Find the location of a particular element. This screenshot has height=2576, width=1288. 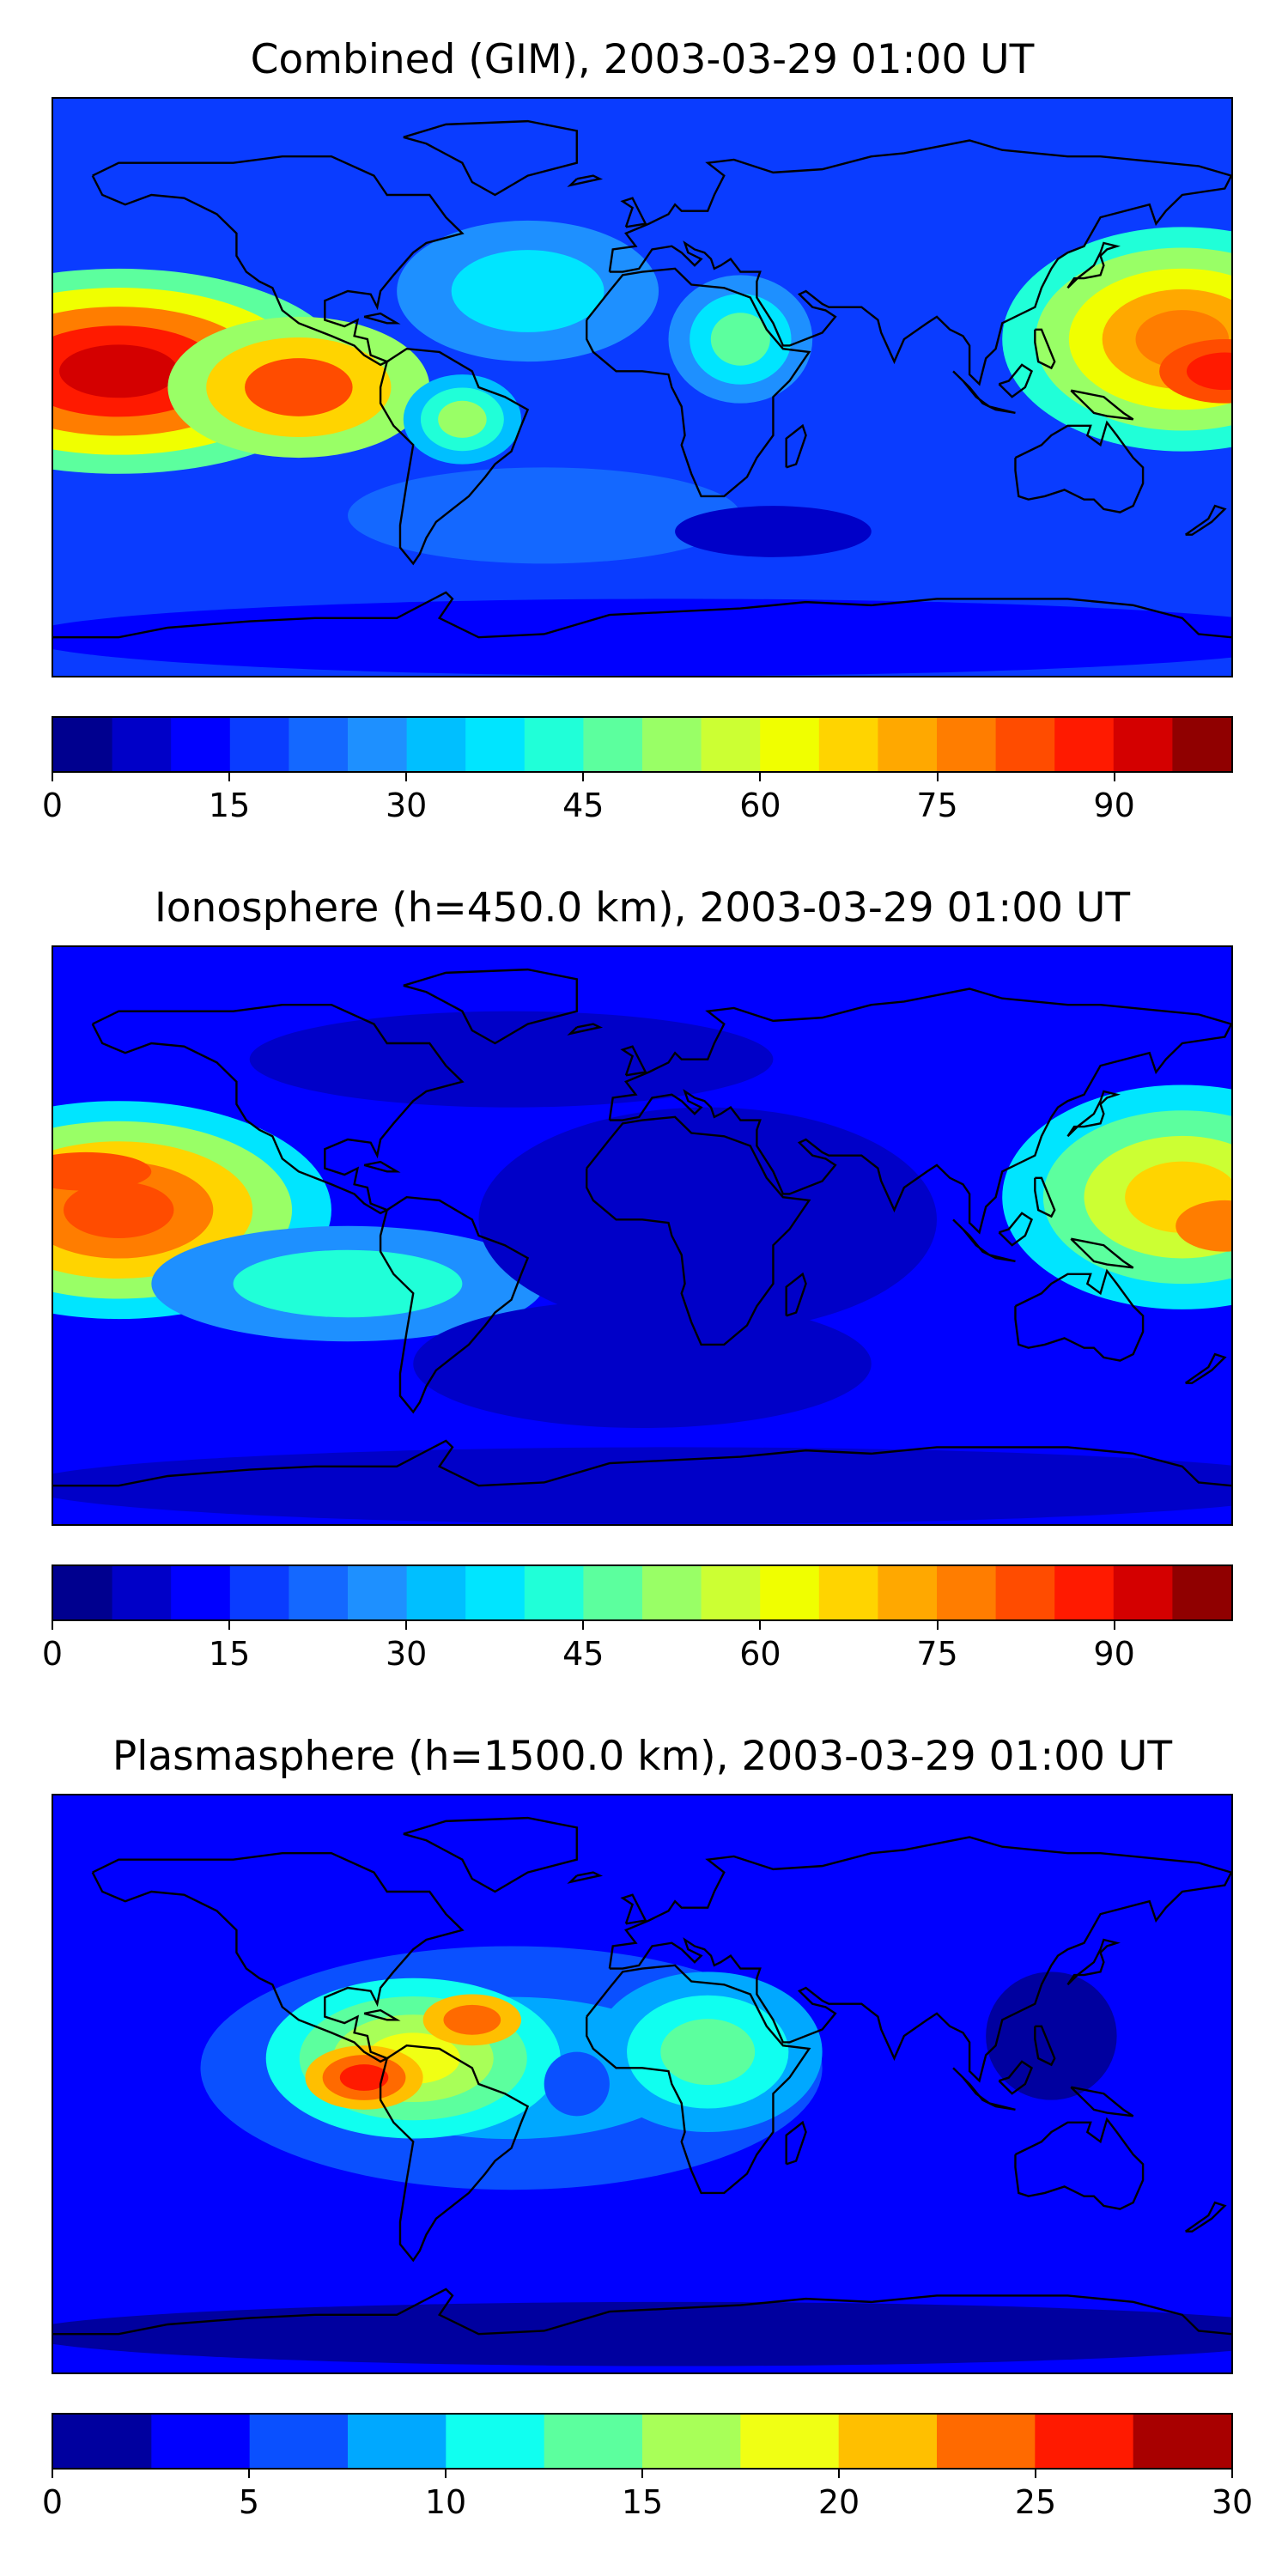

colorbar-tick-label: 10 is located at coordinates (446, 2502).